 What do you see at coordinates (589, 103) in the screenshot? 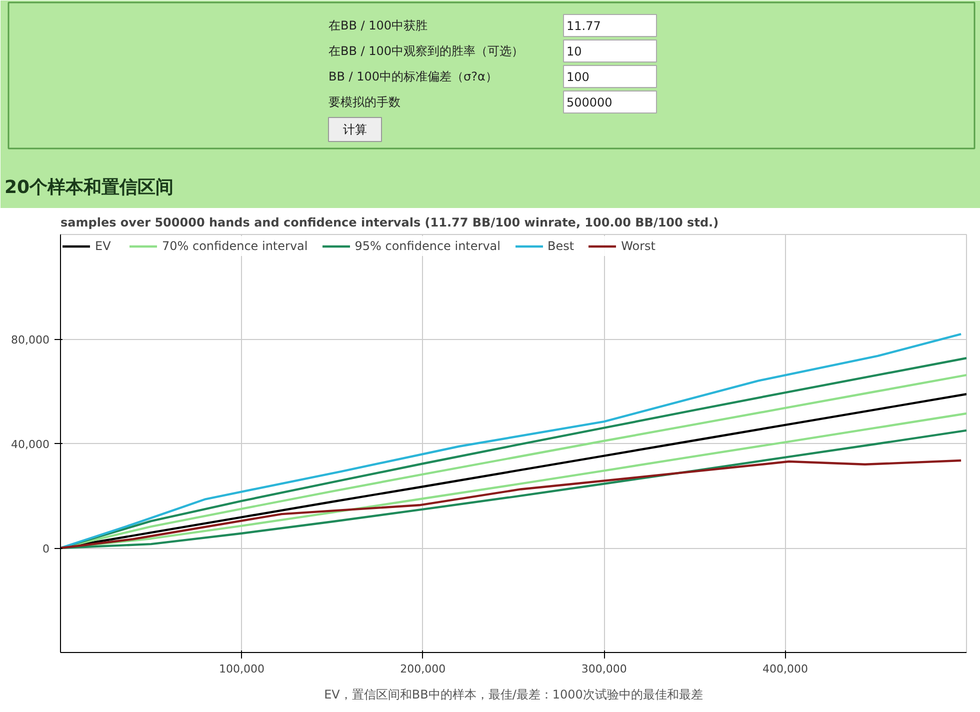
I see `text: 500000` at bounding box center [589, 103].